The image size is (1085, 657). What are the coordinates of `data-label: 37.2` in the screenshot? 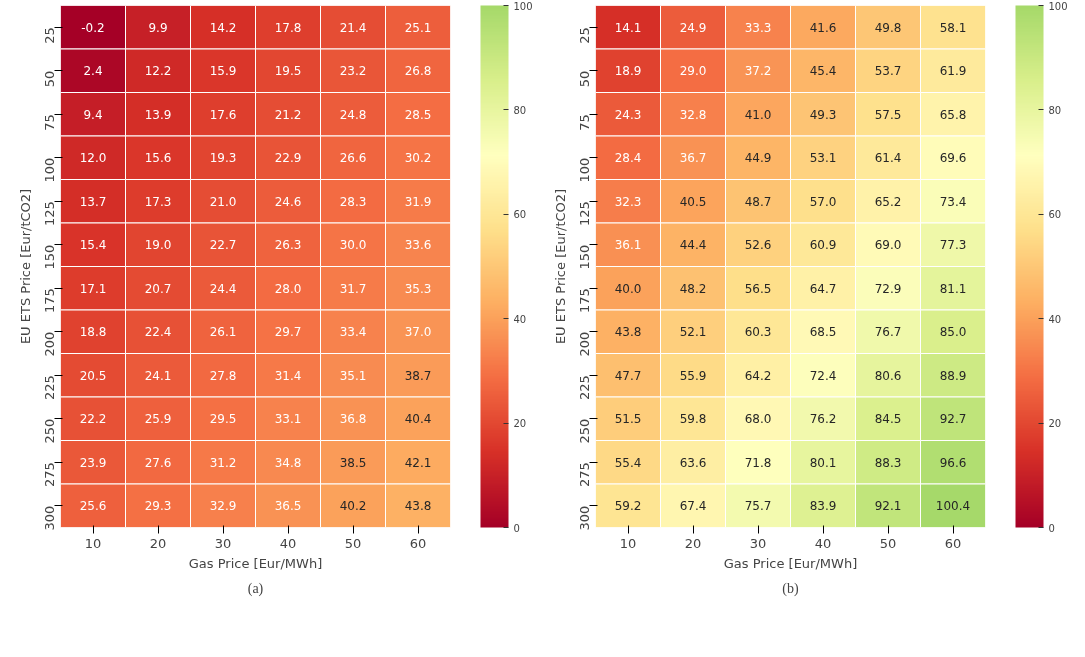 It's located at (758, 71).